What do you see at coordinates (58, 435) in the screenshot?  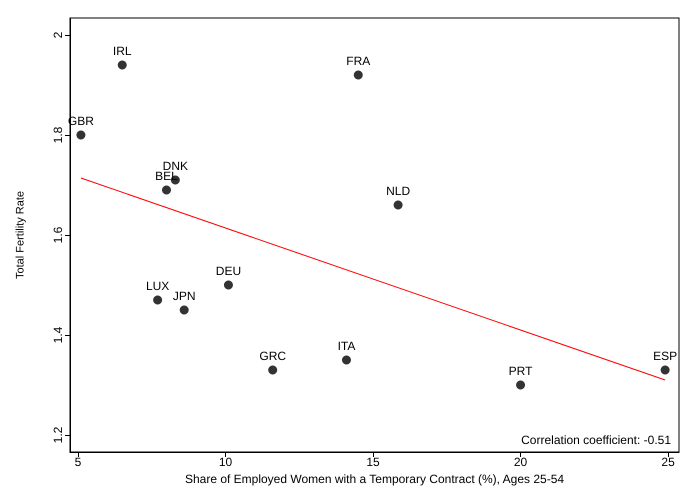 I see `y-tick-label: 1.2` at bounding box center [58, 435].